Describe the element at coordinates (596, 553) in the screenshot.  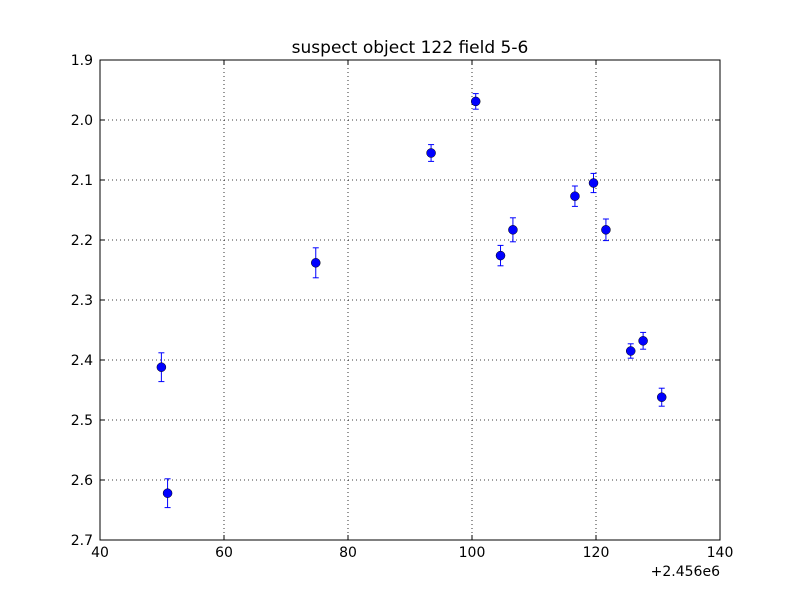
I see `x-tick-label: 120` at that location.